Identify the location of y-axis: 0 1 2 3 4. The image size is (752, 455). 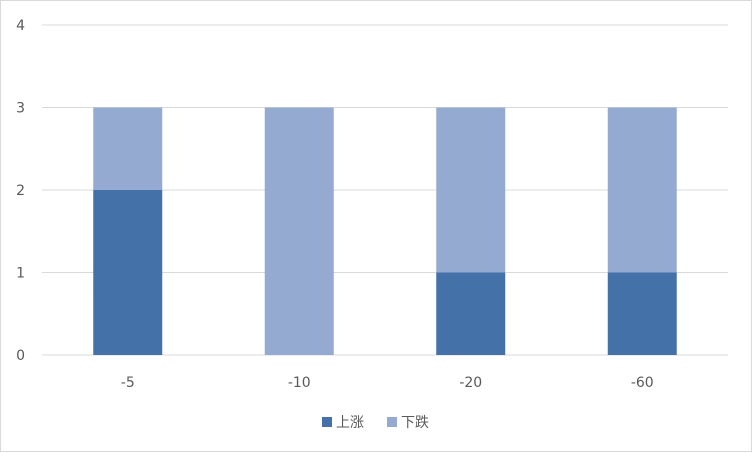
(20, 191).